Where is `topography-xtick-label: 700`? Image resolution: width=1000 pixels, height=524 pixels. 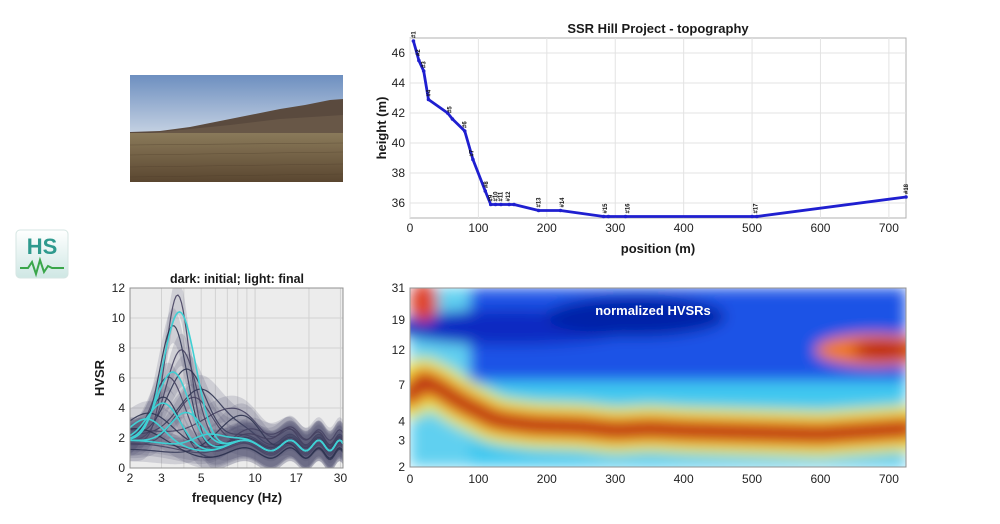 topography-xtick-label: 700 is located at coordinates (889, 228).